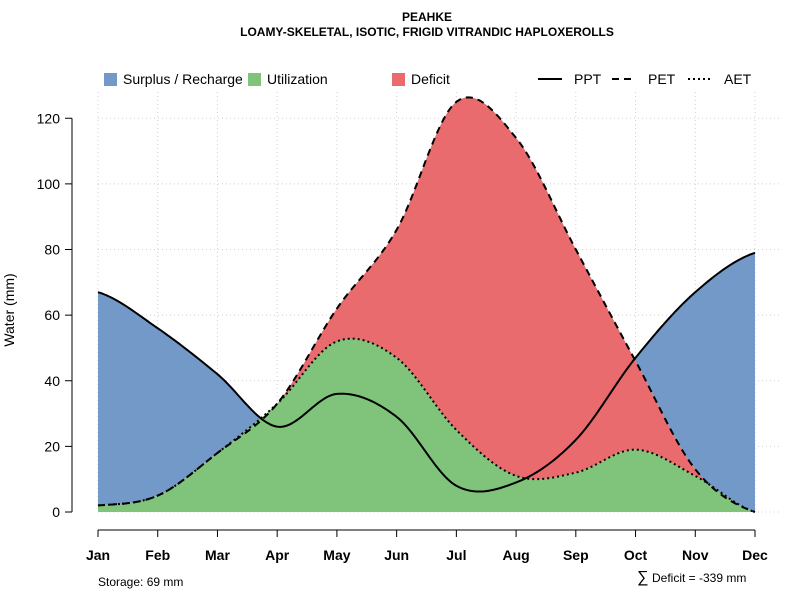  Describe the element at coordinates (9, 309) in the screenshot. I see `y-axis-label: Water (mm)` at that location.